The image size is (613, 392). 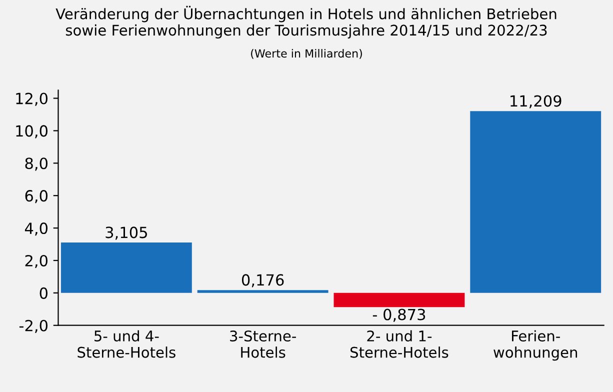 I want to click on y-tick-label: 6,0, so click(x=36, y=197).